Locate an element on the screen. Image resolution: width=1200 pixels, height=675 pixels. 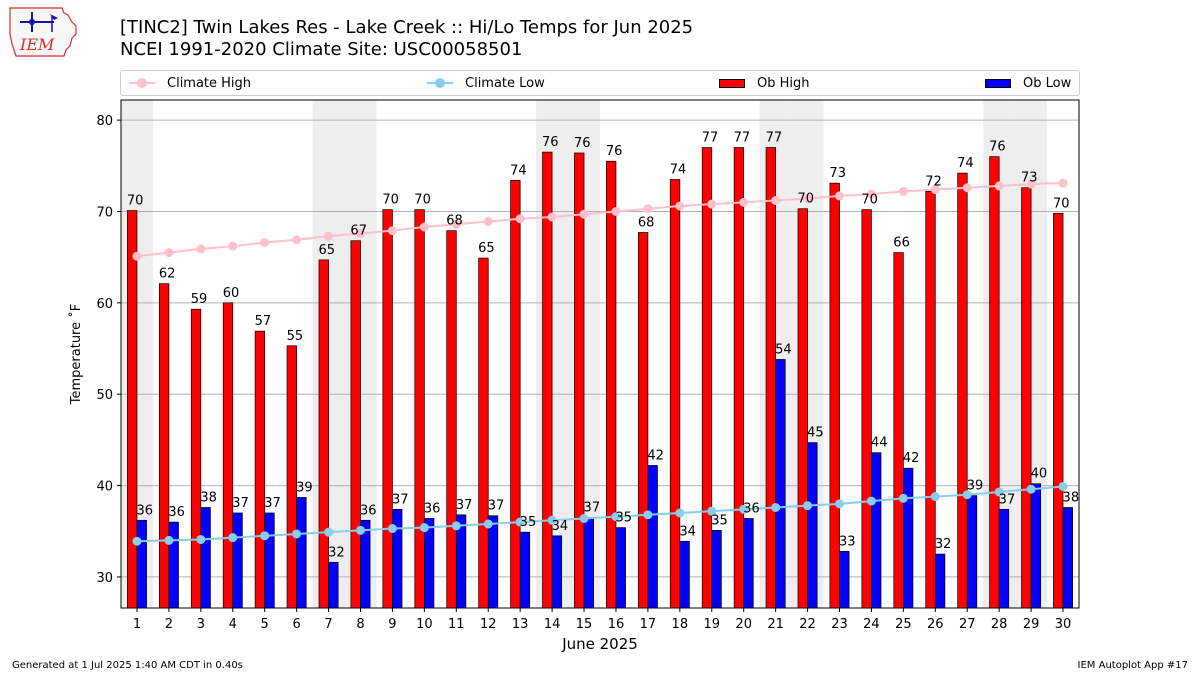
y-tick-label: 50 is located at coordinates (104, 395).